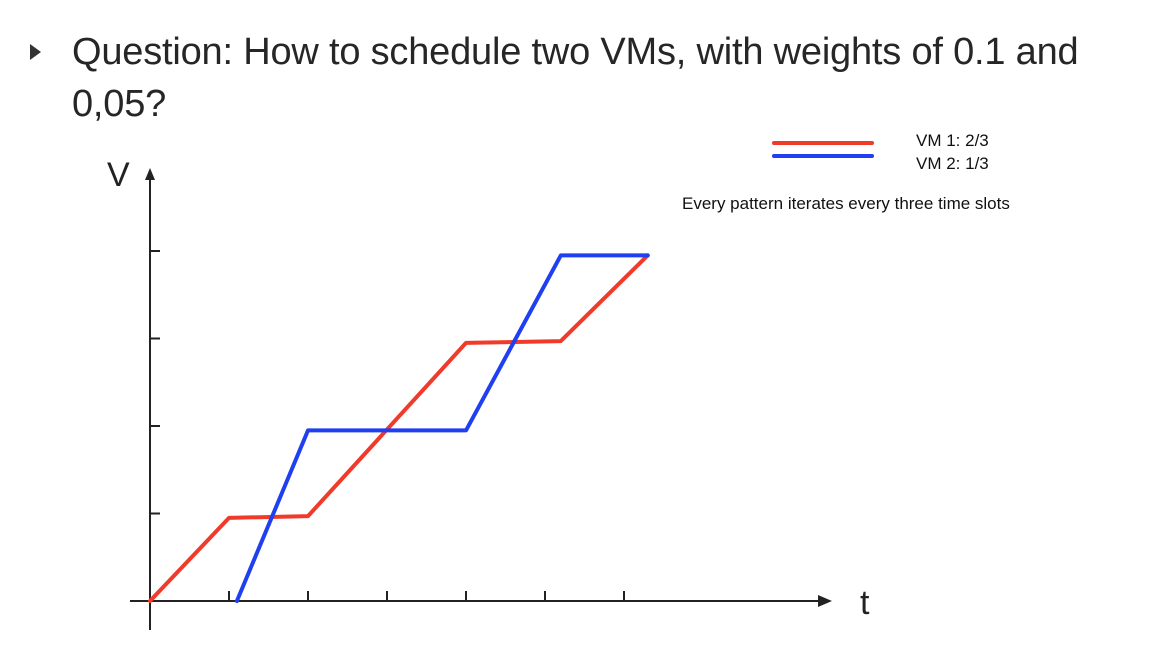 This screenshot has height=662, width=1170. What do you see at coordinates (825, 601) in the screenshot?
I see `x-axis-arrow-icon` at bounding box center [825, 601].